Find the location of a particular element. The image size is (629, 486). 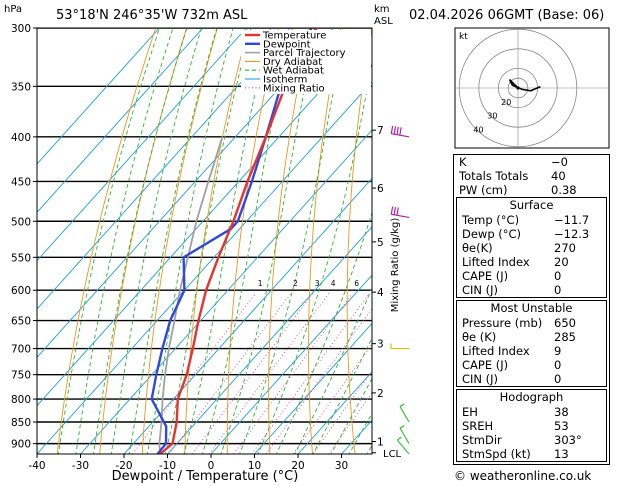

ytick-label-700: 700 is located at coordinates (21, 350).